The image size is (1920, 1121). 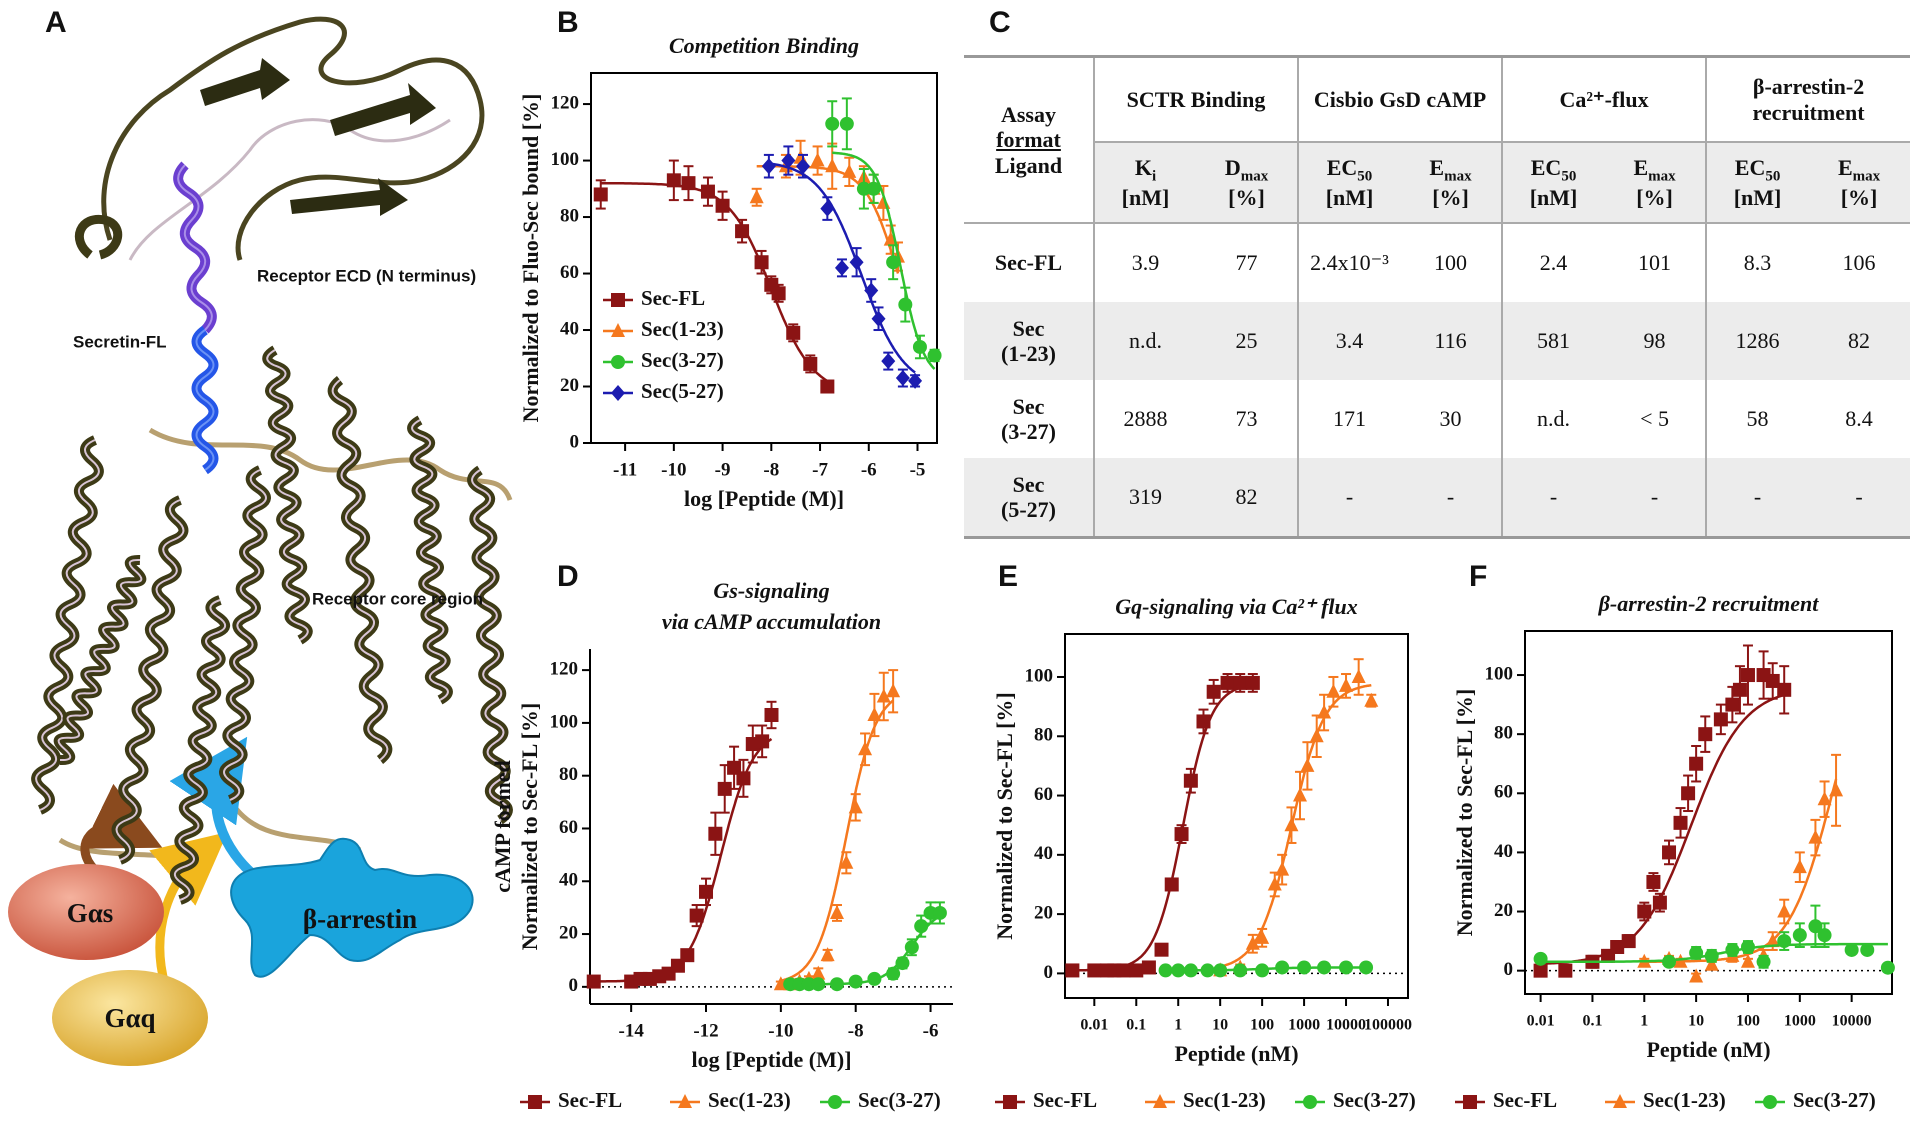 What do you see at coordinates (1388, 1025) in the screenshot?
I see `x-tick-label: 100000` at bounding box center [1388, 1025].